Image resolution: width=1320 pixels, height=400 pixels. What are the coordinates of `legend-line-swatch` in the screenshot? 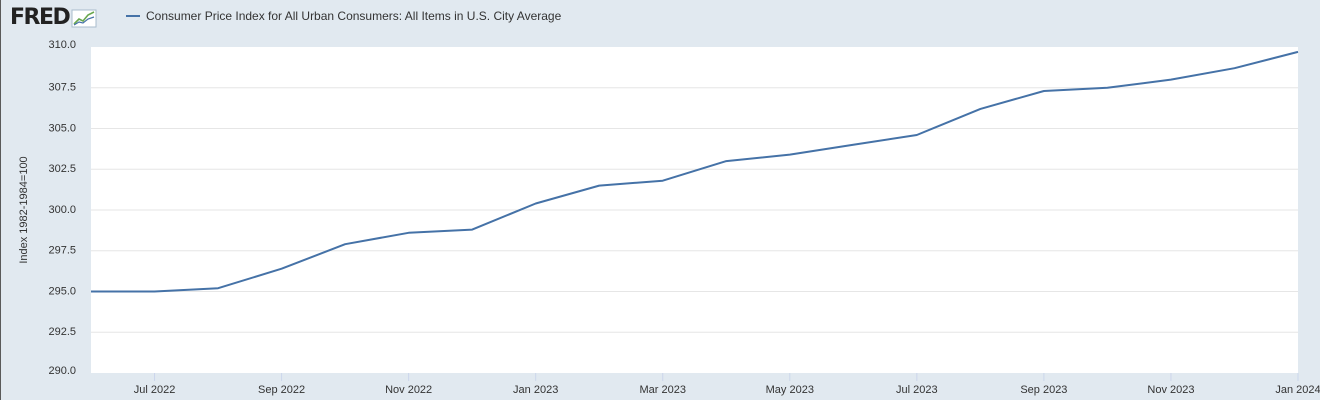 It's located at (133, 16).